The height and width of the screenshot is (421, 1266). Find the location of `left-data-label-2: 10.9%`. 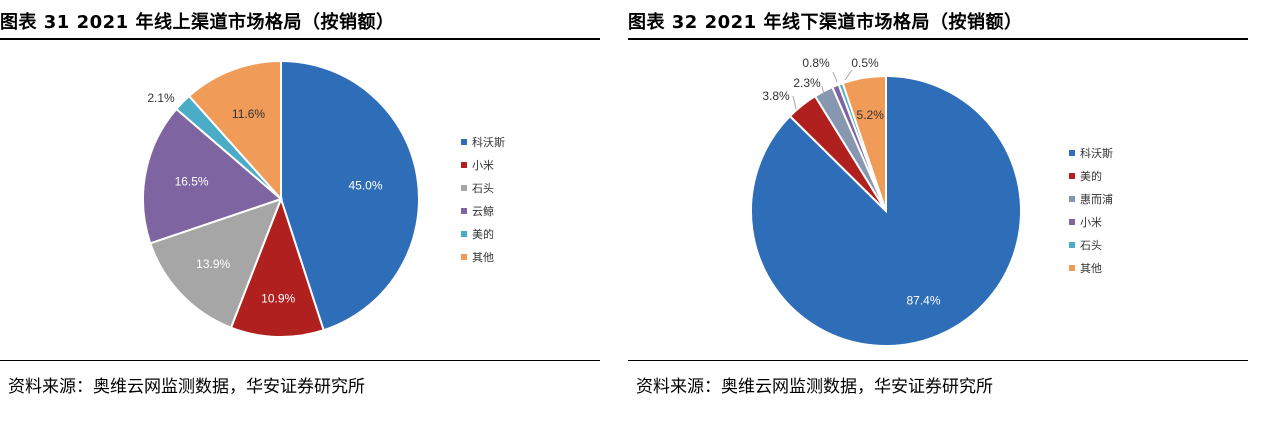

left-data-label-2: 10.9% is located at coordinates (278, 298).